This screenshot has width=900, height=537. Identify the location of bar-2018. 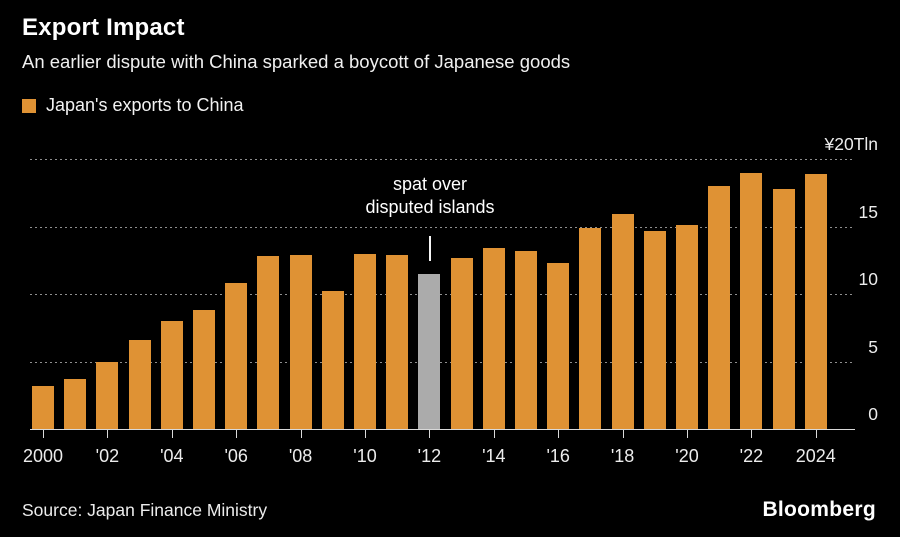
(622, 321).